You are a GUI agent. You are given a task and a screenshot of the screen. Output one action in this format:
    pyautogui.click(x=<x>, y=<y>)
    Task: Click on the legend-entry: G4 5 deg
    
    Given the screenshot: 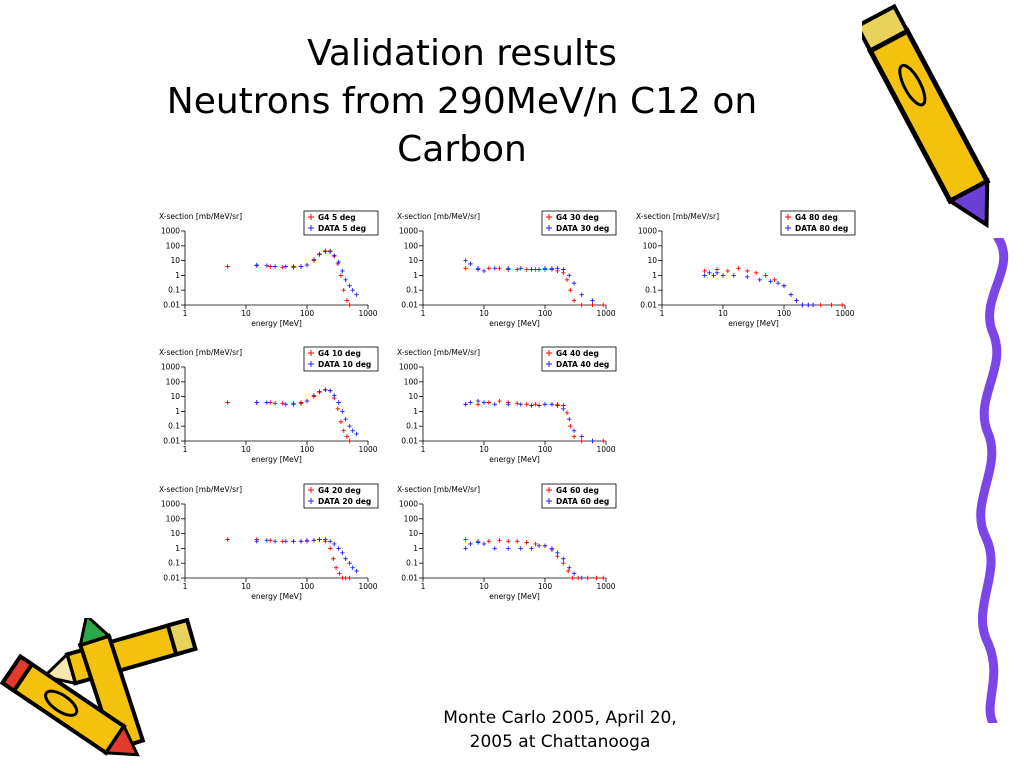 What is the action you would take?
    pyautogui.click(x=337, y=217)
    